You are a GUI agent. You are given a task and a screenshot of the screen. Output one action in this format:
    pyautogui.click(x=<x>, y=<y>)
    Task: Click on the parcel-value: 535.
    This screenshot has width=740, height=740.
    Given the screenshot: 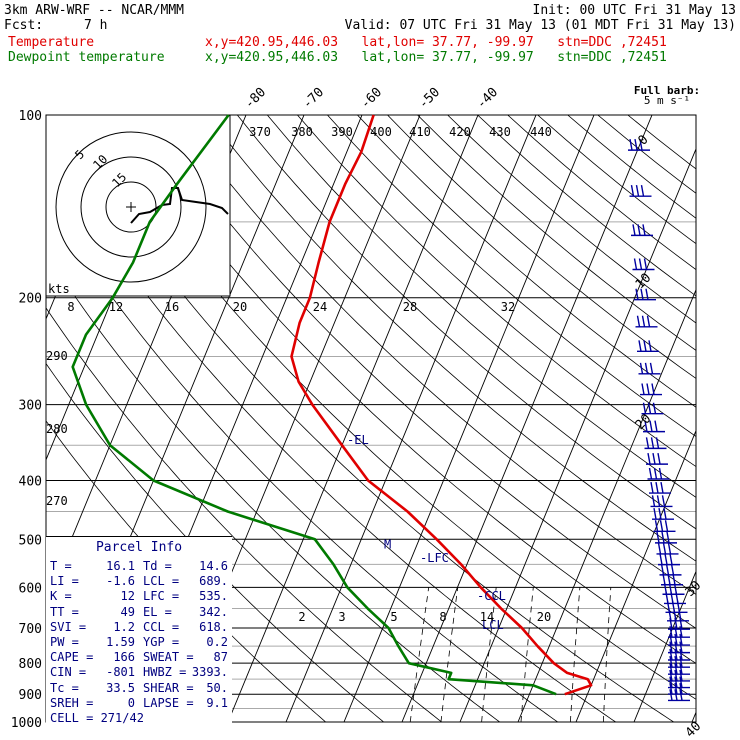 What is the action you would take?
    pyautogui.click(x=213, y=596)
    